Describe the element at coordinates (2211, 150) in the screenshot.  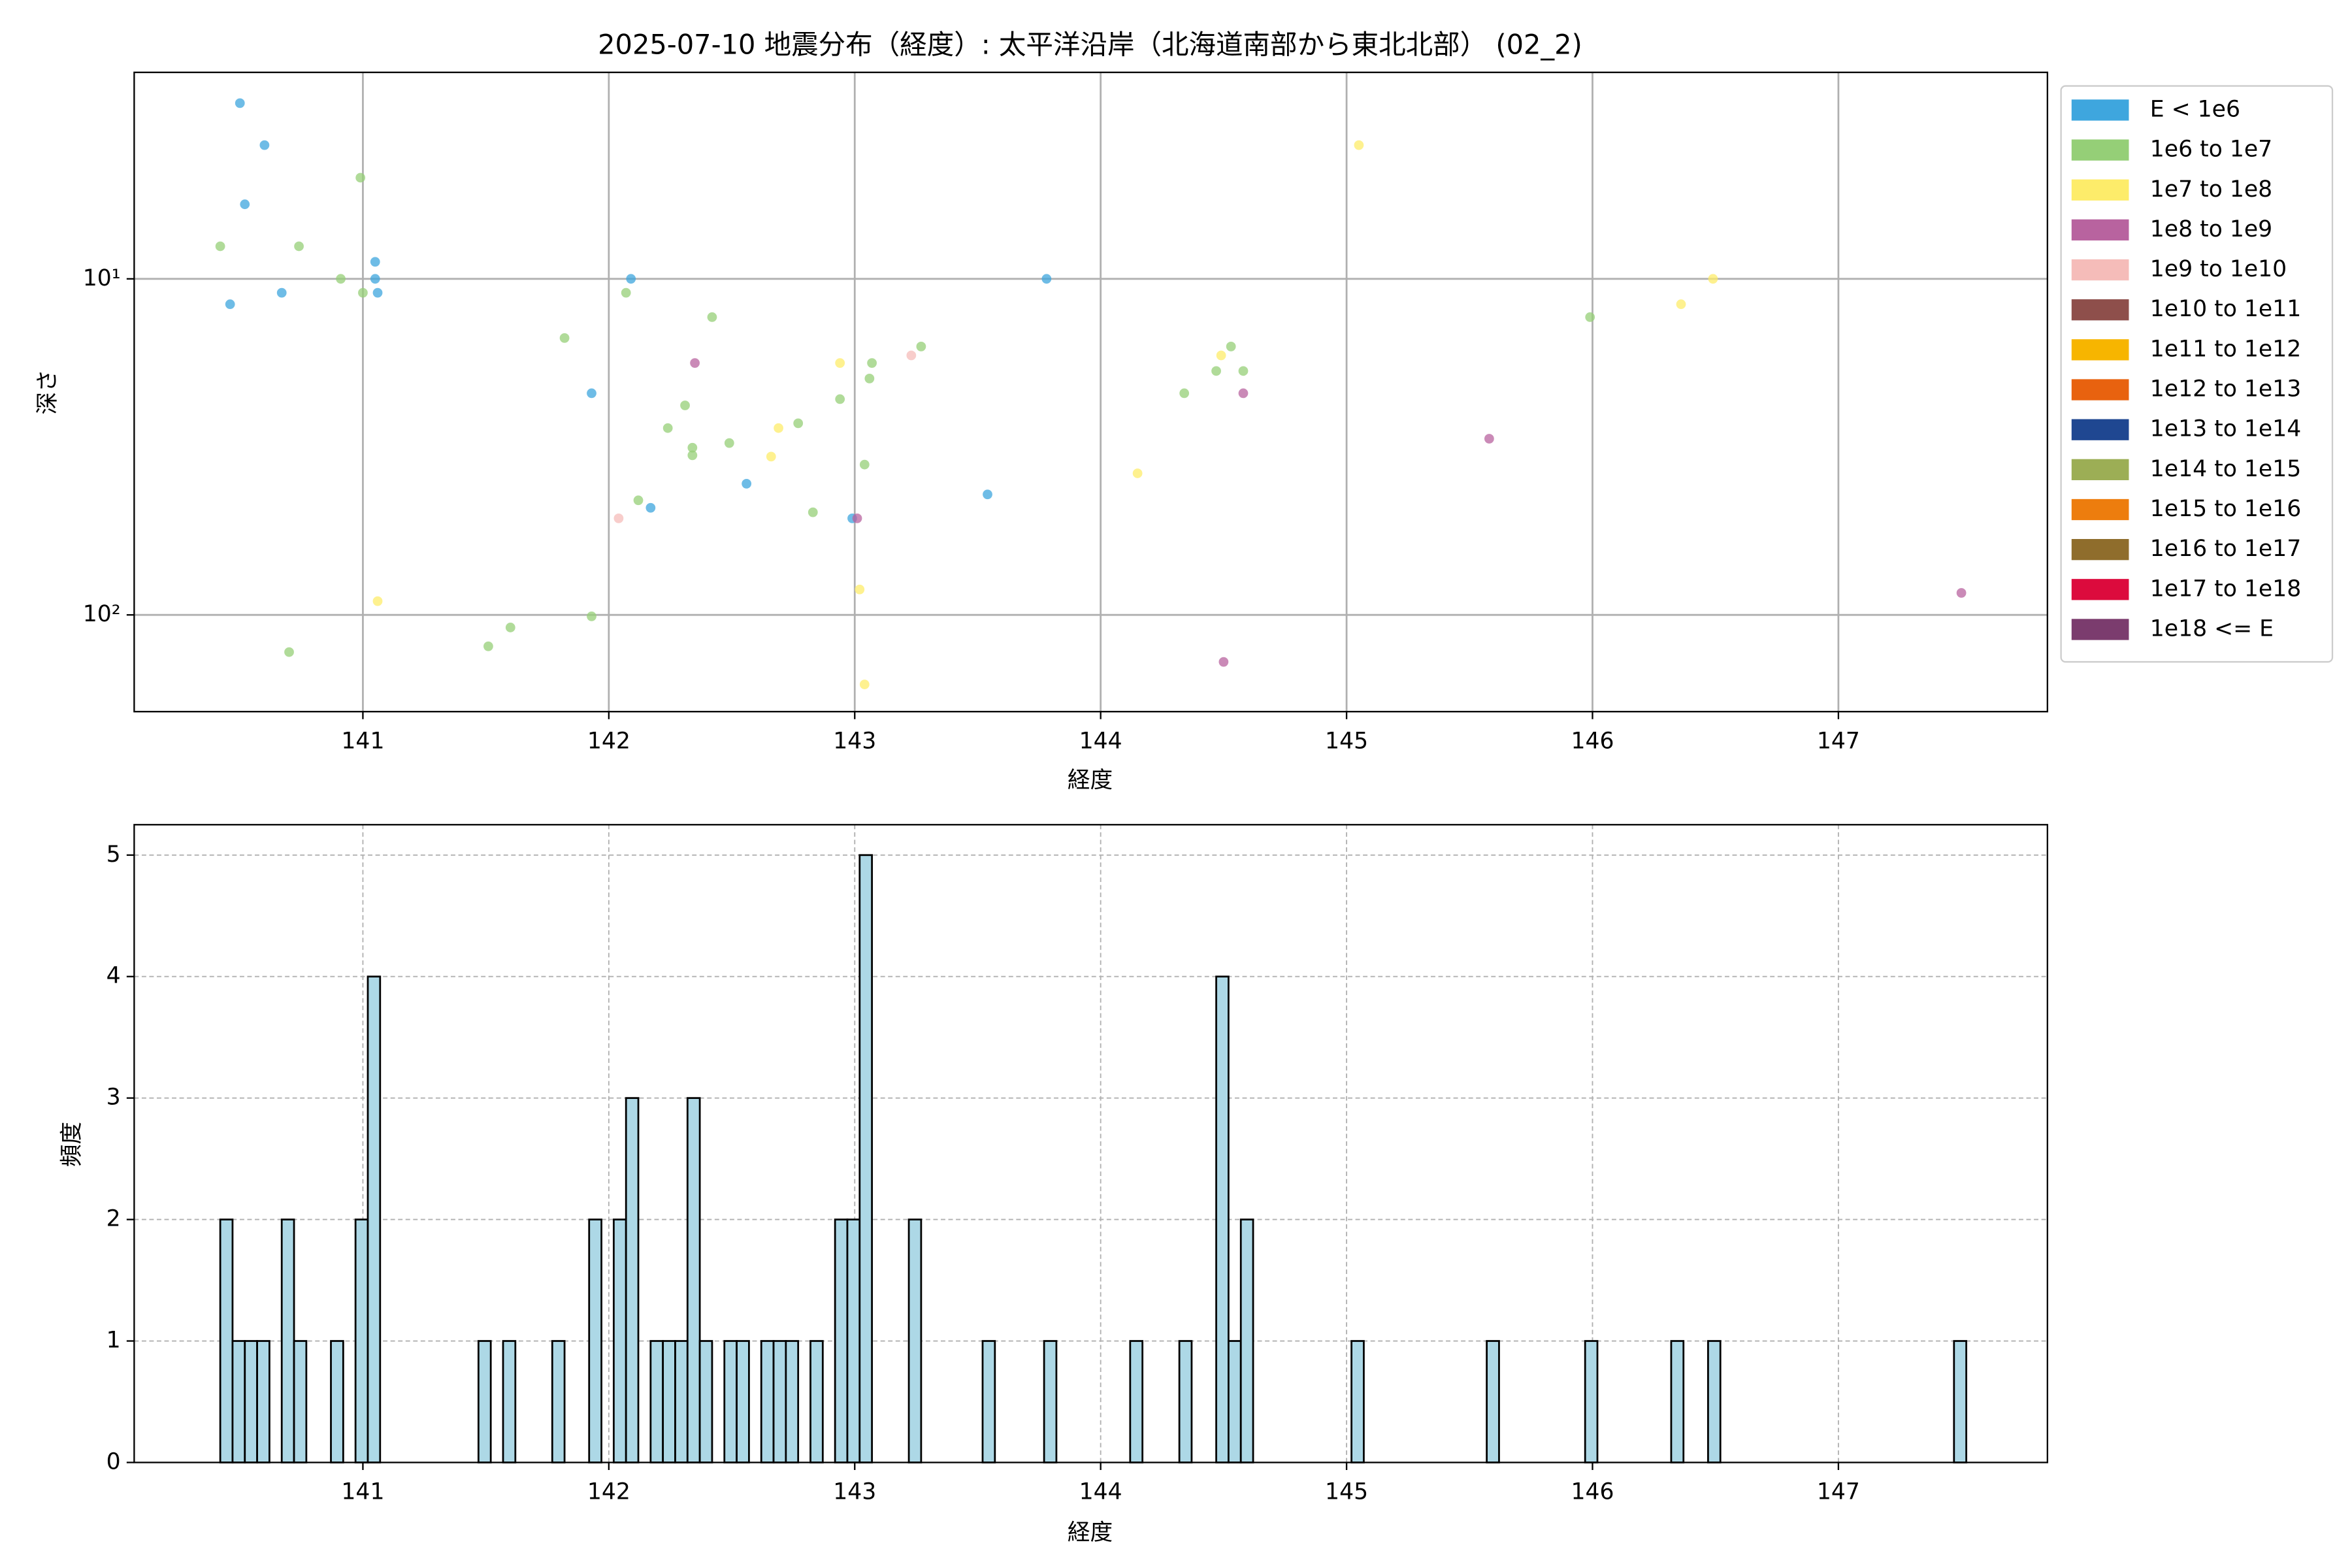
I see `legend-label: 1e6 to 1e7` at that location.